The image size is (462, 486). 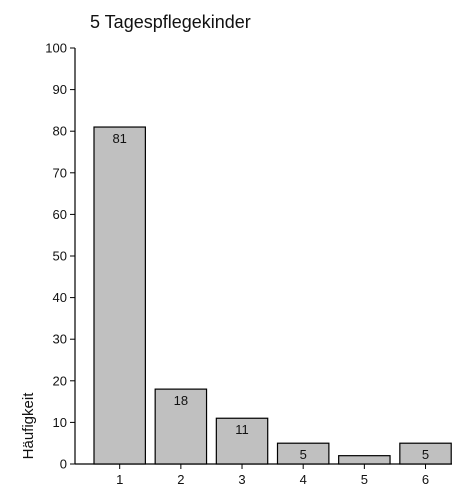 I want to click on data-label-2: 18, so click(x=181, y=400).